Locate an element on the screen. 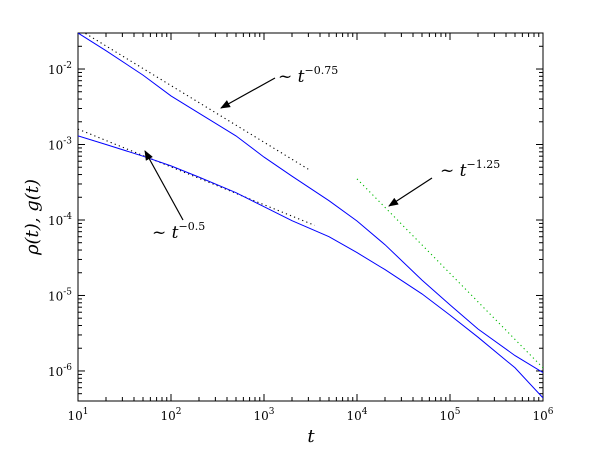 This screenshot has width=599, height=451. annotation-label-1: ~ t−0.75 is located at coordinates (308, 75).